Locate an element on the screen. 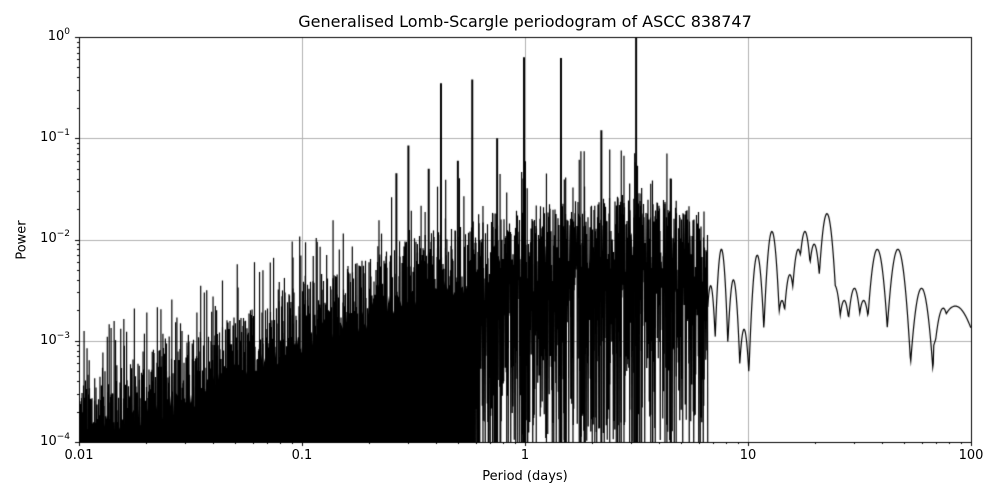 This screenshot has height=500, width=1000. x-tick-label: 0.1 is located at coordinates (302, 455).